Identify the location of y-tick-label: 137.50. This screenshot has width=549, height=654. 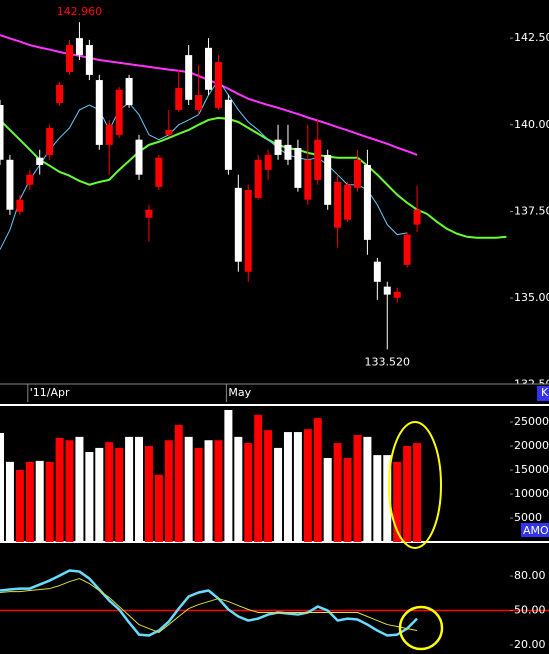
(531, 210).